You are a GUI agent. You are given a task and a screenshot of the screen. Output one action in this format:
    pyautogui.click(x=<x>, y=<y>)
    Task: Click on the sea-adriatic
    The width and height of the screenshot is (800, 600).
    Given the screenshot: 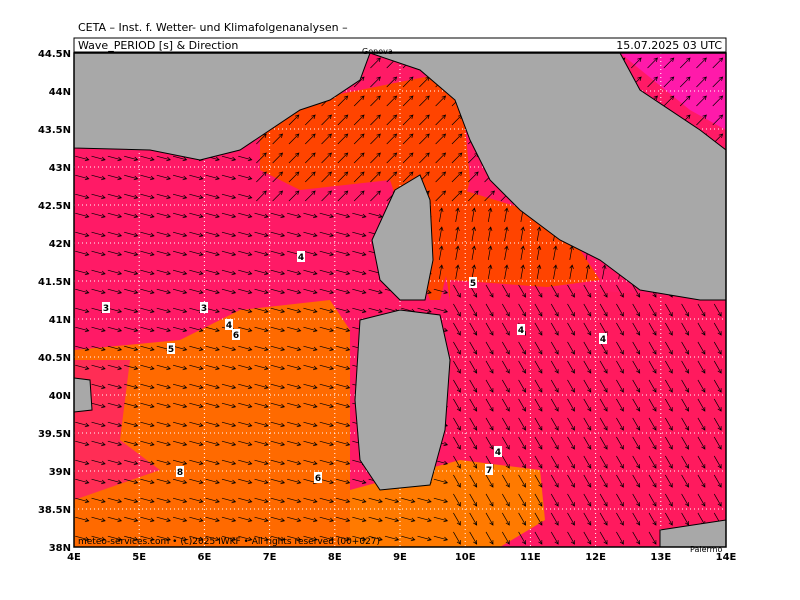 What is the action you would take?
    pyautogui.click(x=673, y=91)
    